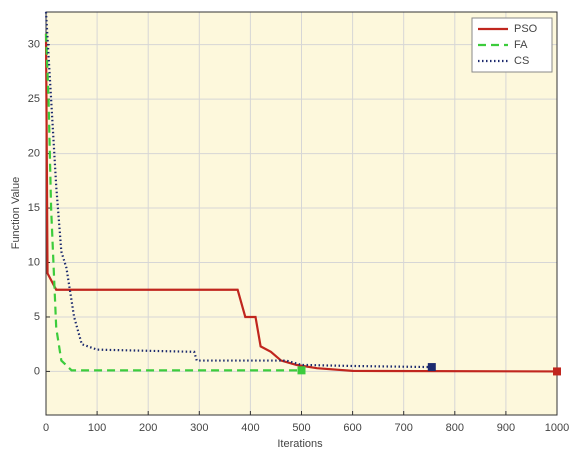 This screenshot has height=452, width=573. Describe the element at coordinates (34, 262) in the screenshot. I see `y-tick-label: 10` at that location.